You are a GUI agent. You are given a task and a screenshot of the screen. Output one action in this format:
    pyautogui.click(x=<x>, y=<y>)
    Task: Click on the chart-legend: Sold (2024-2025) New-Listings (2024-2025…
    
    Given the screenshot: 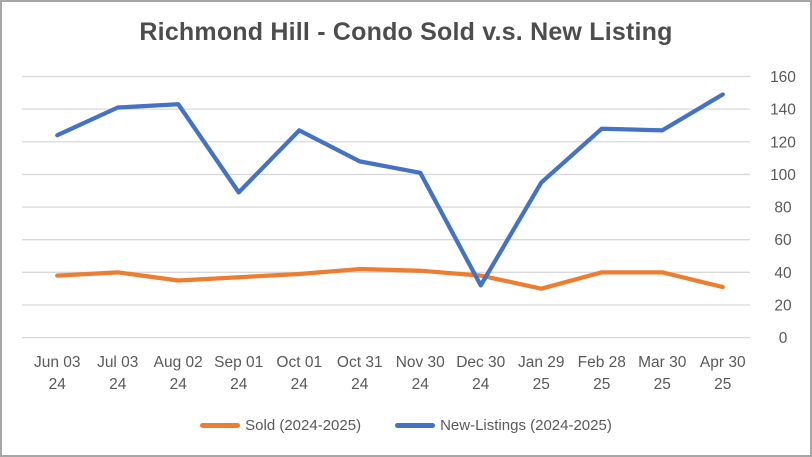 What is the action you would take?
    pyautogui.click(x=406, y=425)
    